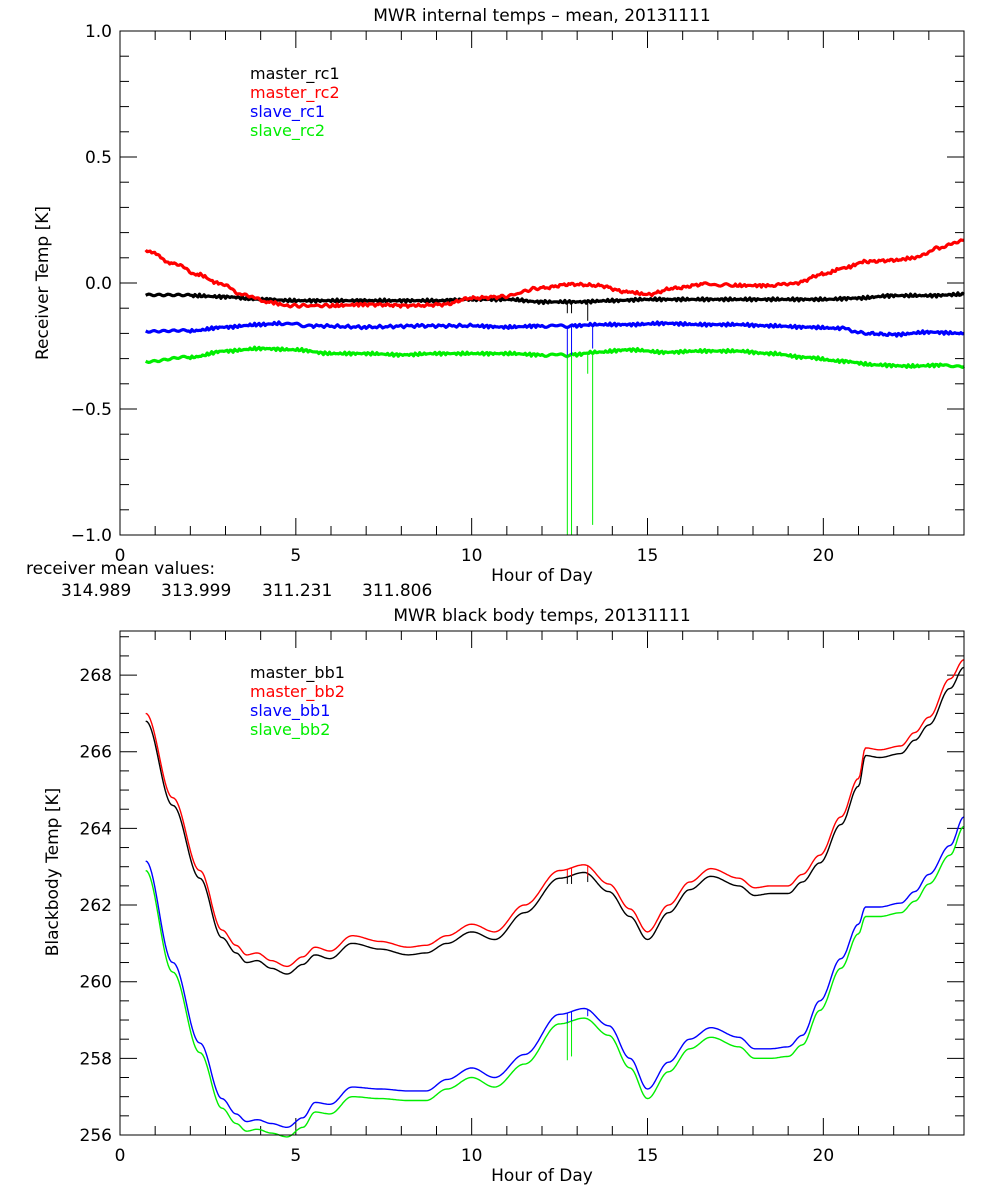 Image resolution: width=1000 pixels, height=1200 pixels. What do you see at coordinates (290, 711) in the screenshot?
I see `legend-item: slave_bb1` at bounding box center [290, 711].